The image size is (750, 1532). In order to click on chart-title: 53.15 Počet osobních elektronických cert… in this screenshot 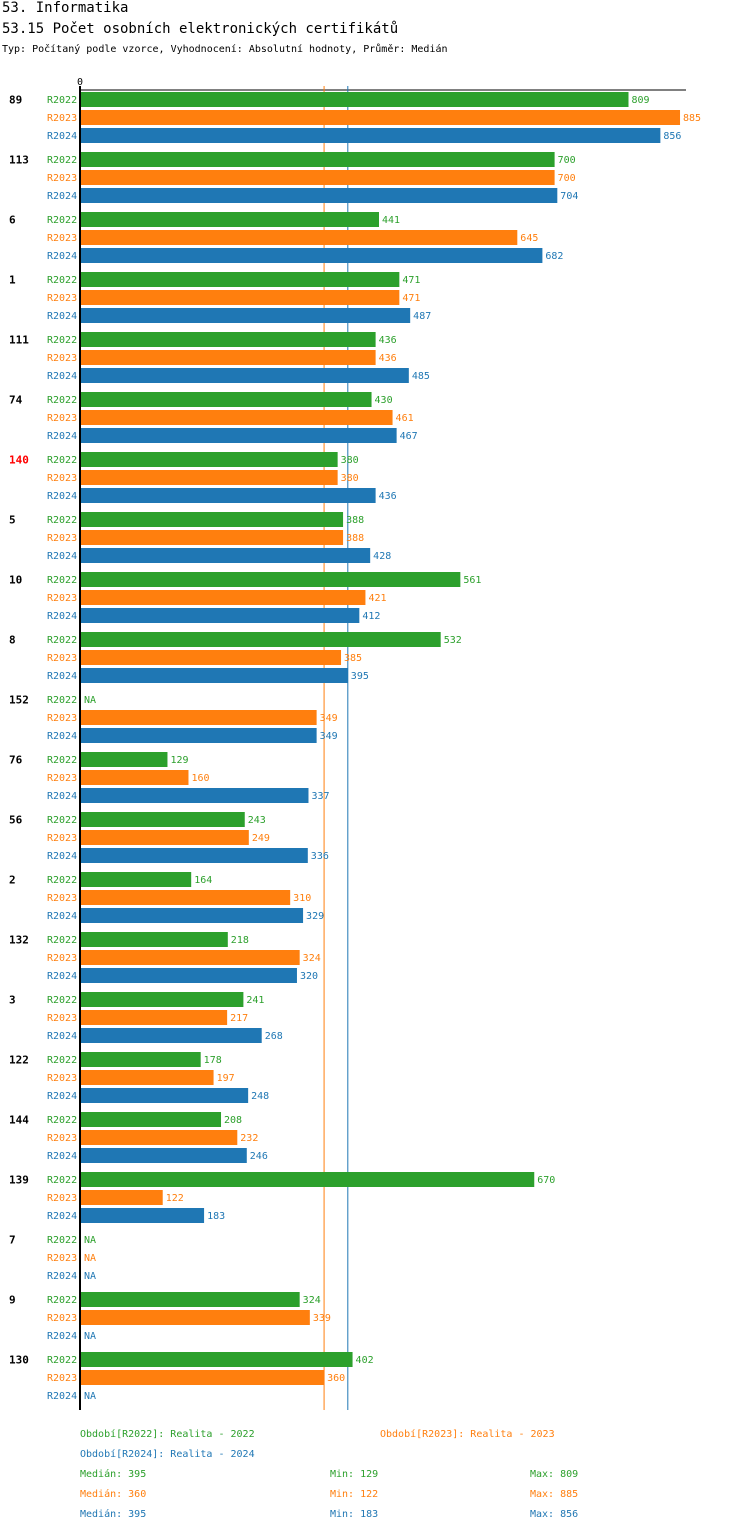, I will do `click(200, 29)`.